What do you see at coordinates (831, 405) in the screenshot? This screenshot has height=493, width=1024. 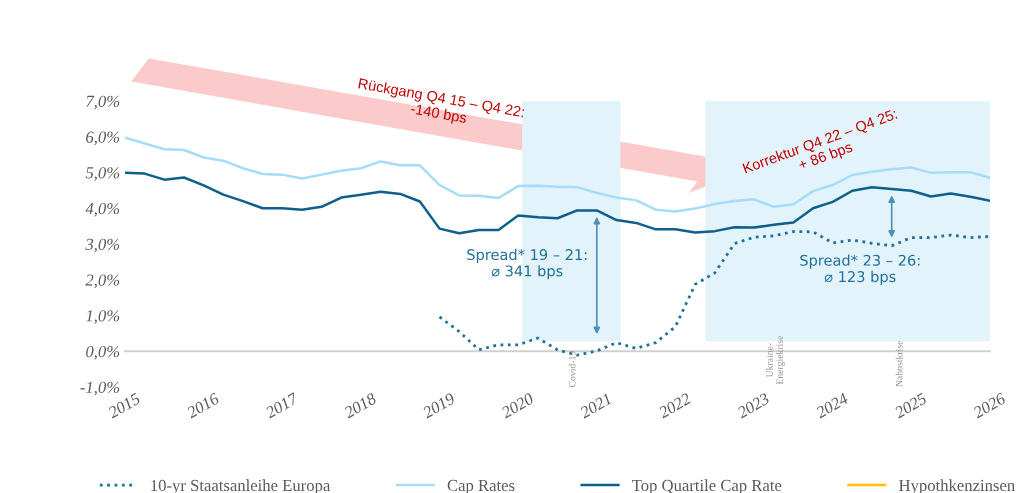 I see `x-tick-label: 2024` at bounding box center [831, 405].